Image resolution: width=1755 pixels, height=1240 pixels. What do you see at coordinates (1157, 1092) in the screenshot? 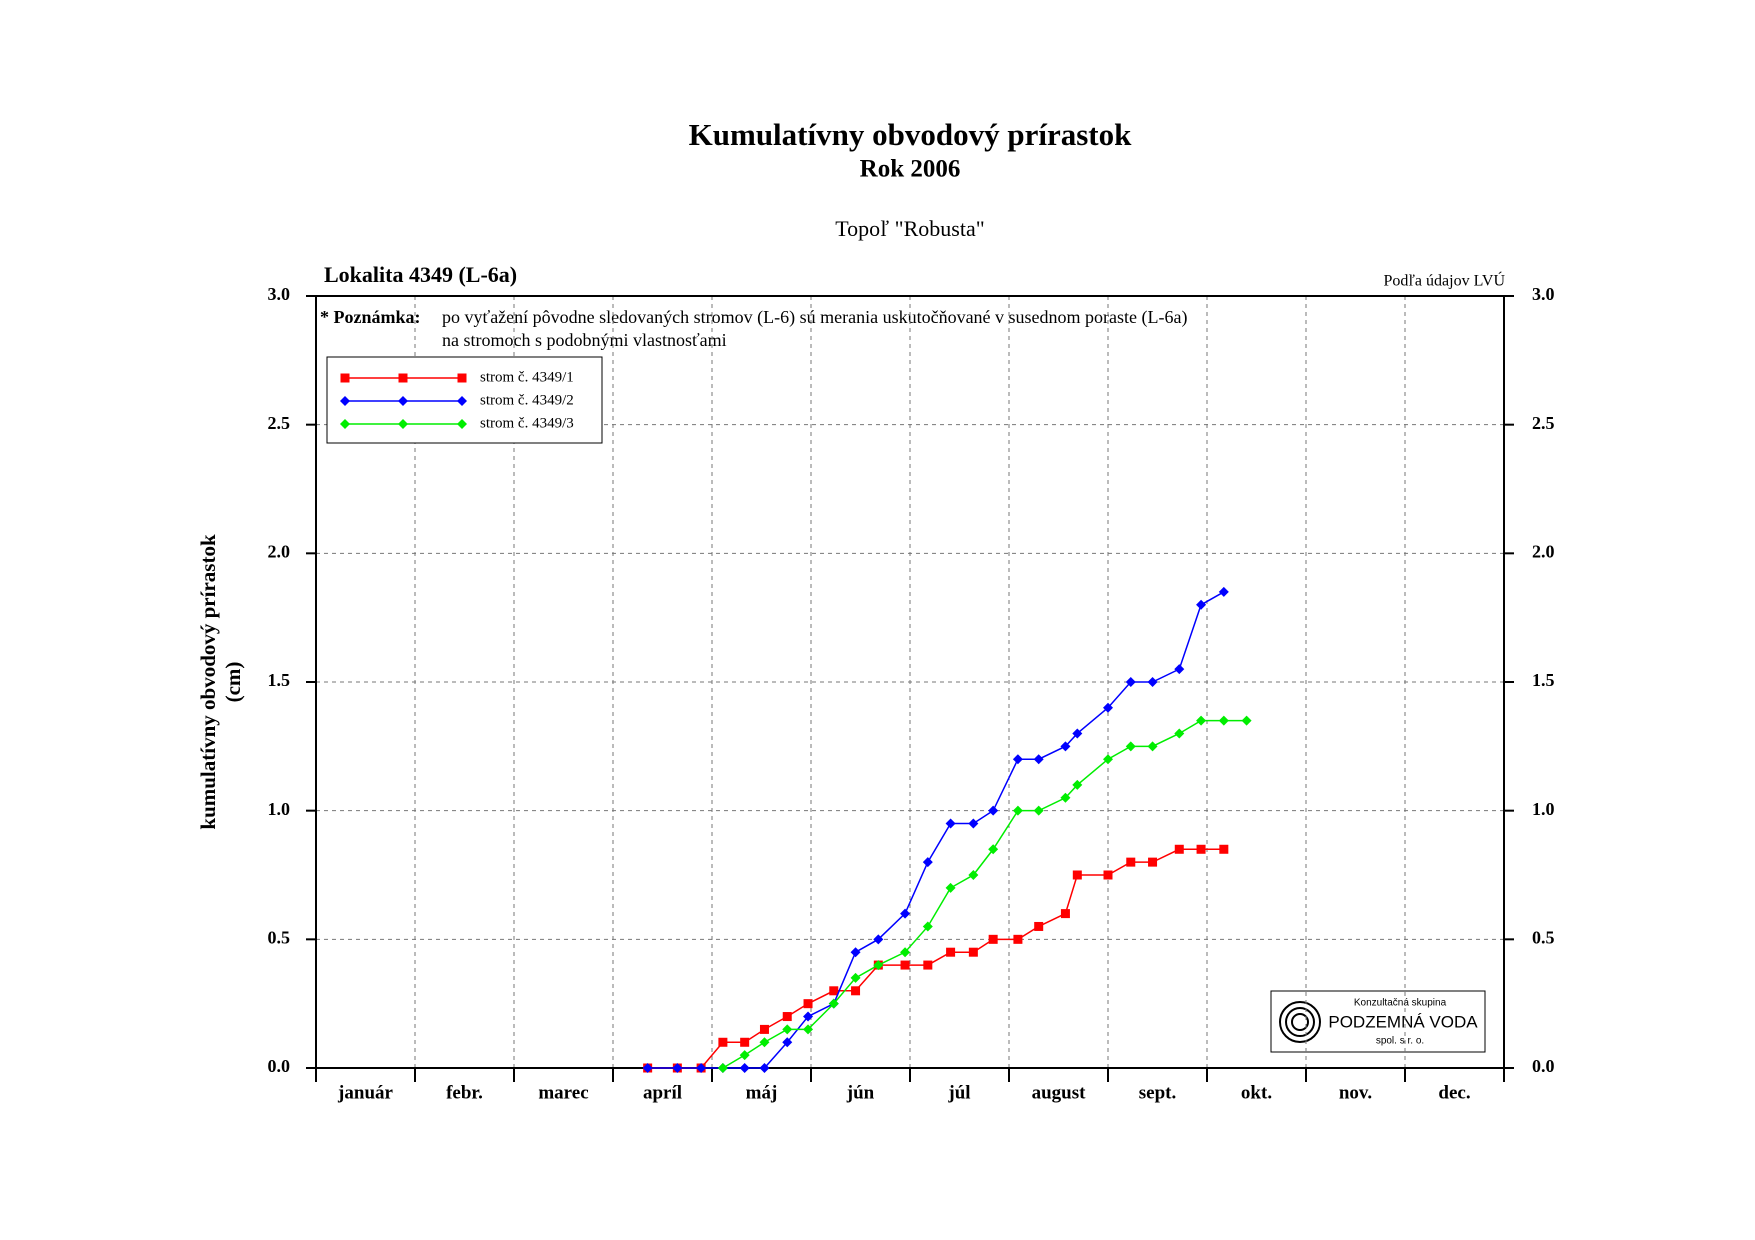
I see `x-tick-label: sept.` at bounding box center [1157, 1092].